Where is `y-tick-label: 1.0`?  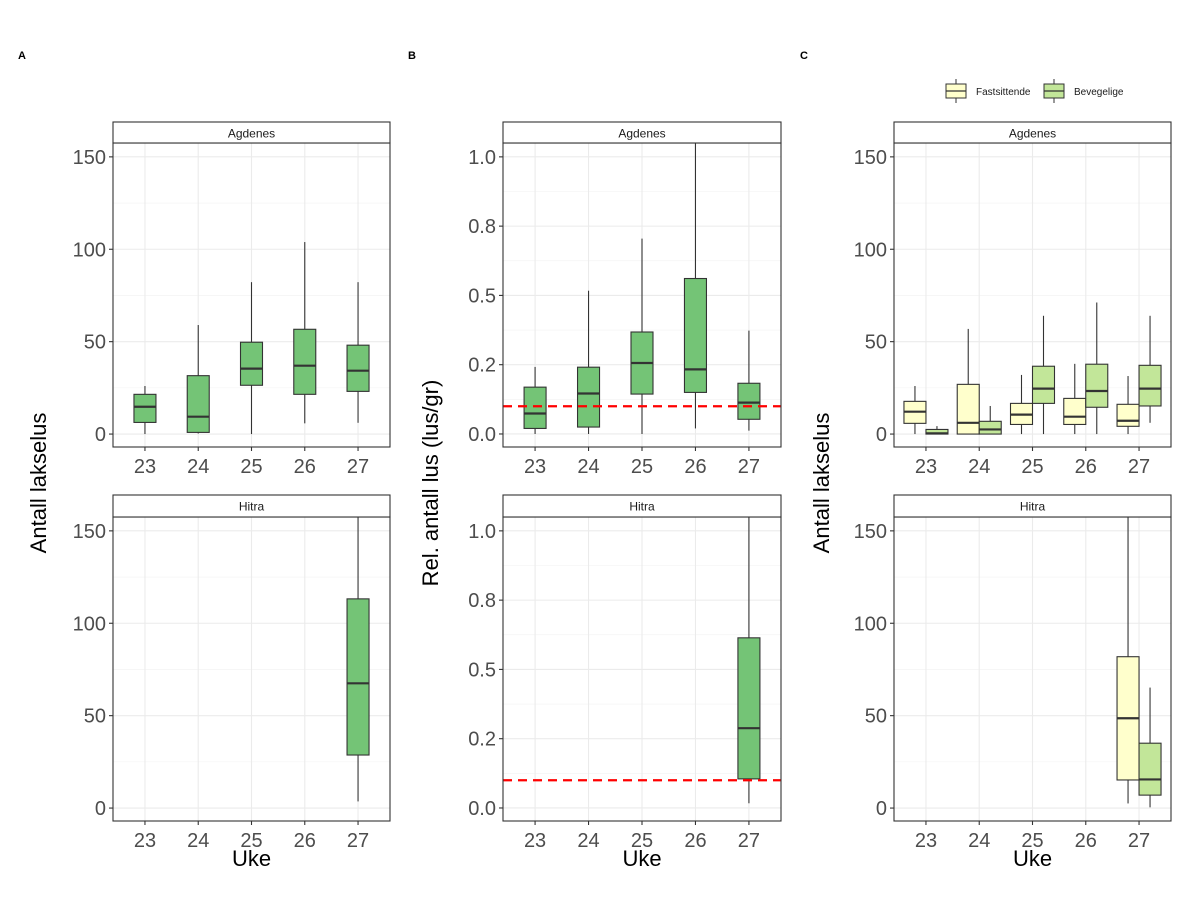
y-tick-label: 1.0 is located at coordinates (482, 532).